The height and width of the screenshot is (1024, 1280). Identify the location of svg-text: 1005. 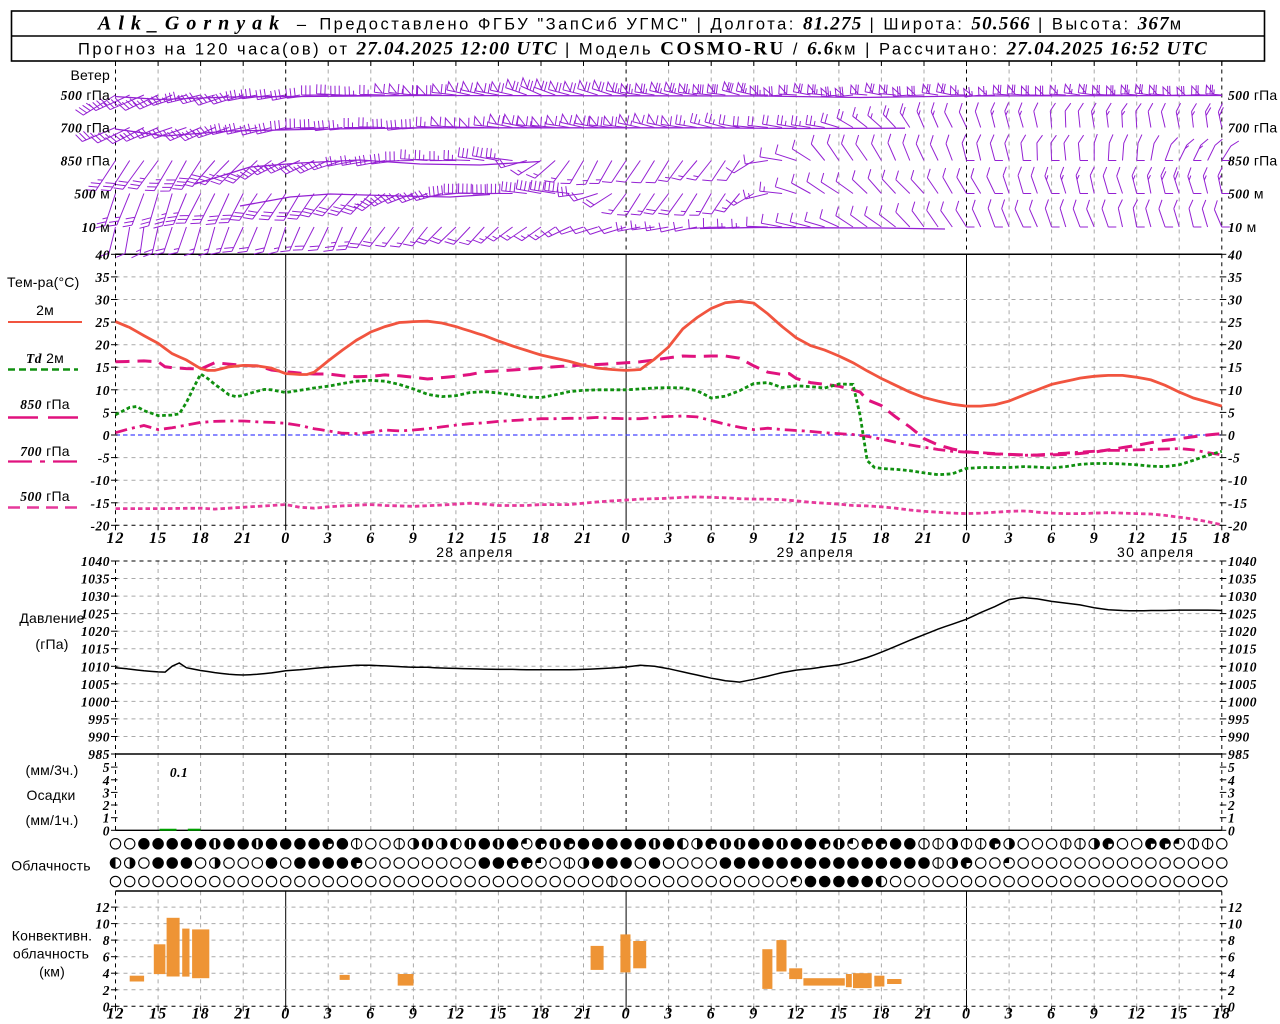
(95, 684).